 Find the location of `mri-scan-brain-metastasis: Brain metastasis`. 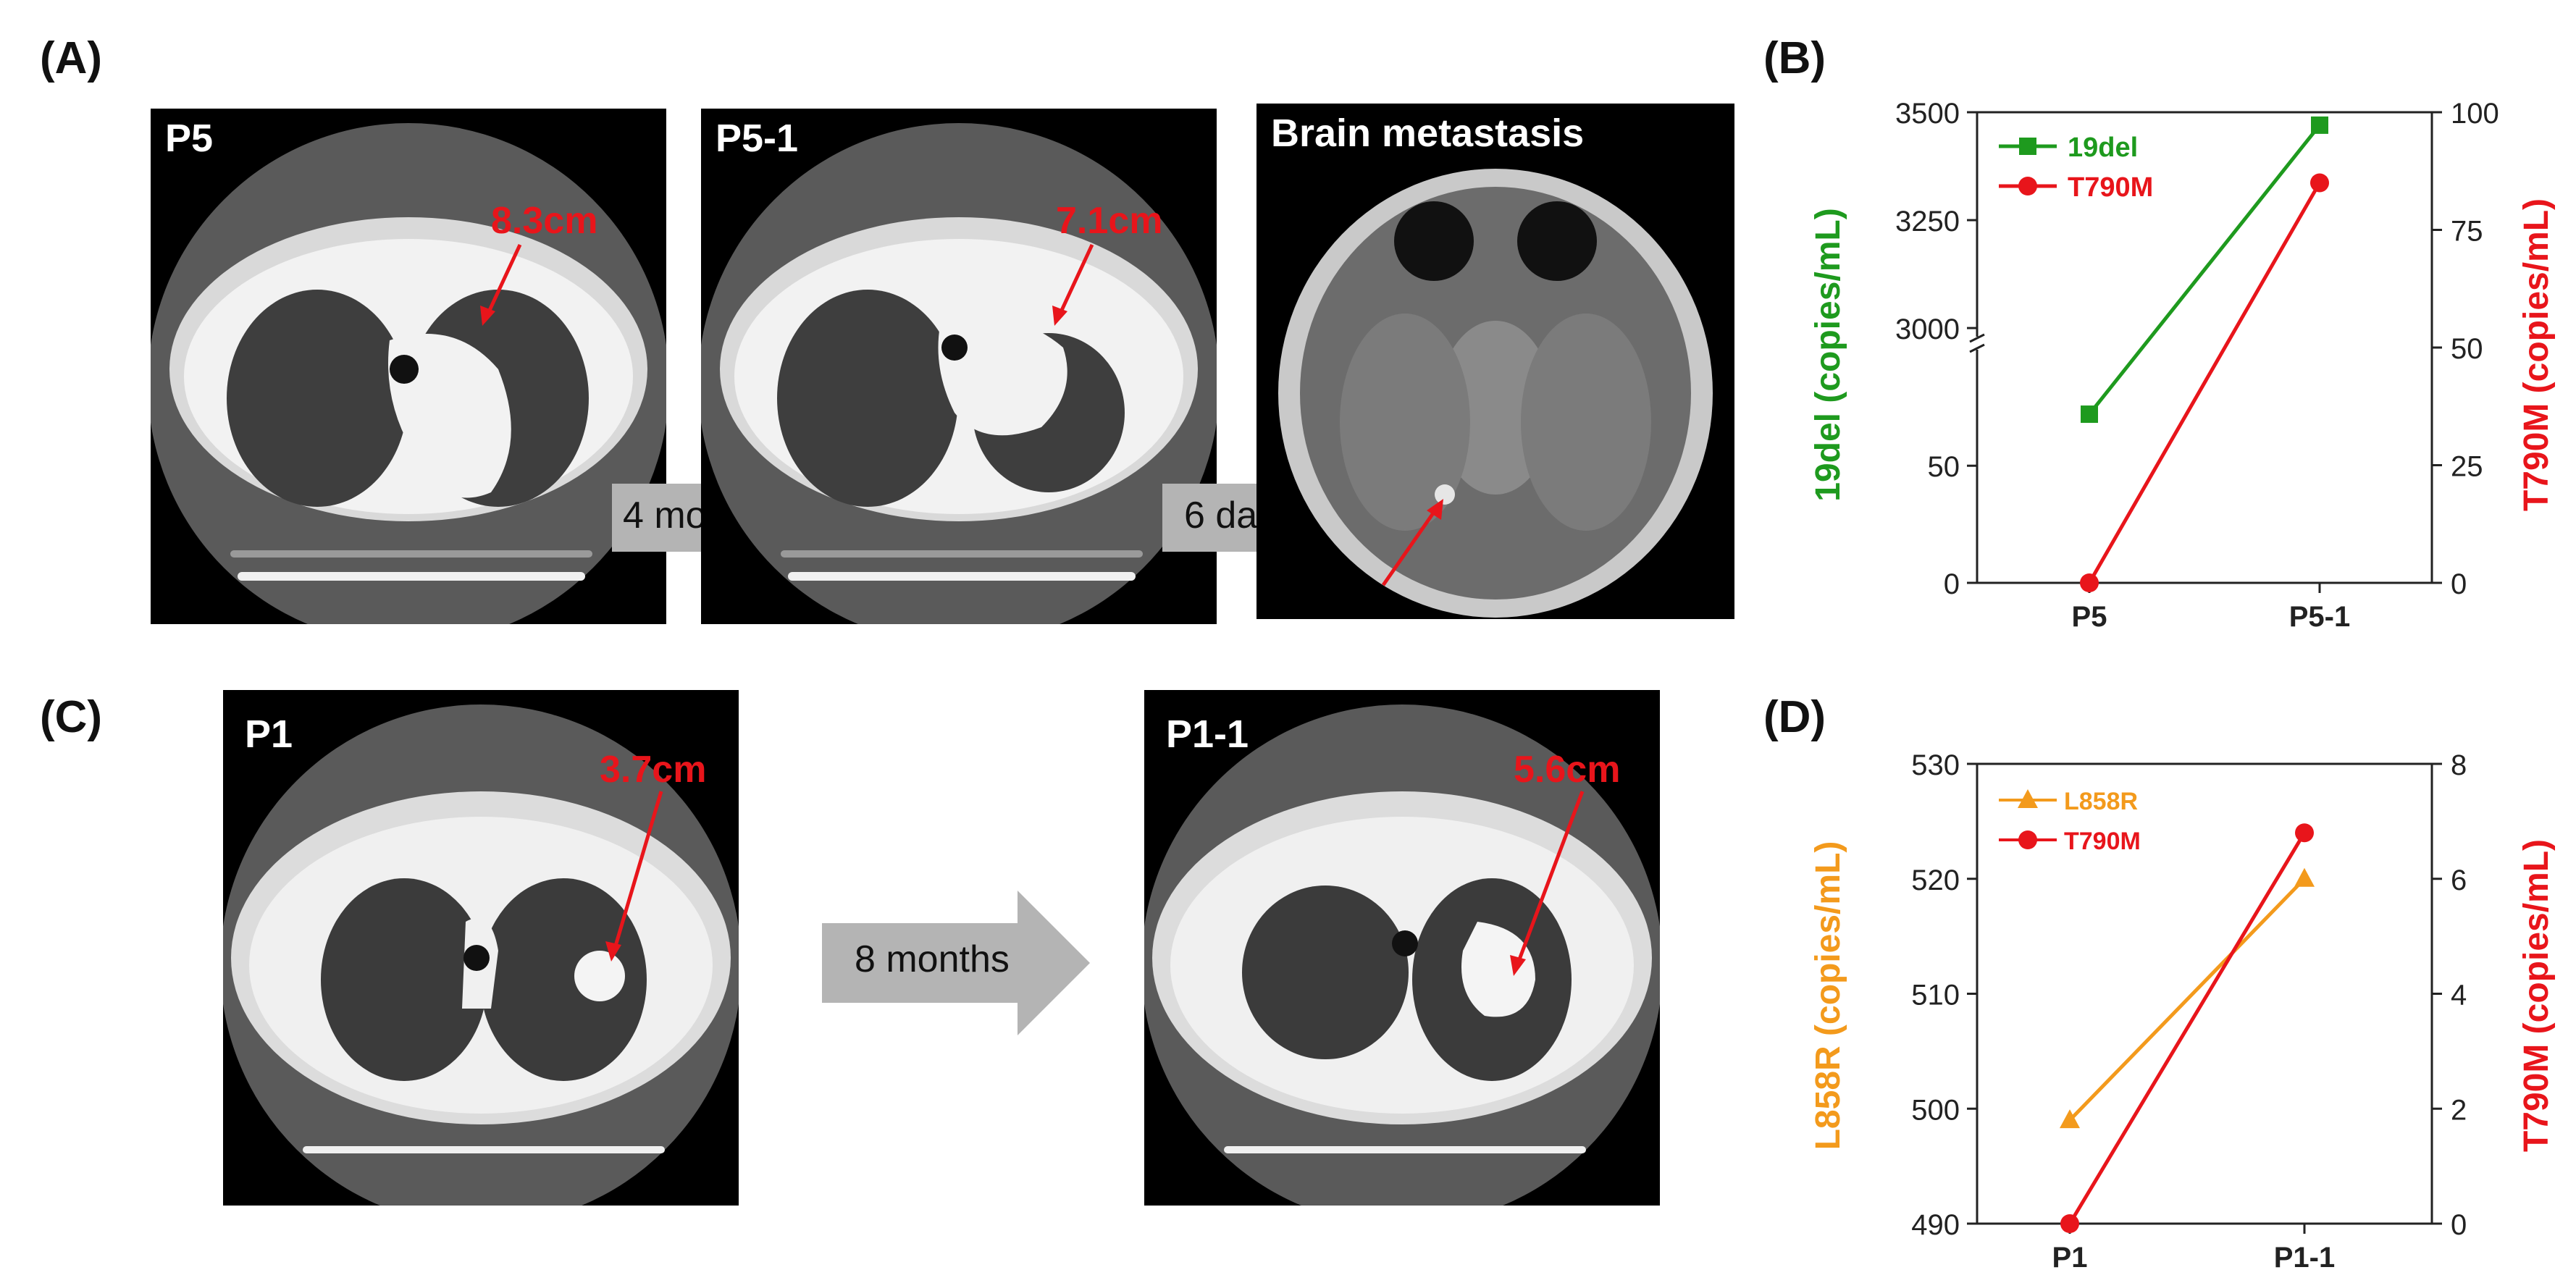

mri-scan-brain-metastasis: Brain metastasis is located at coordinates (1495, 361).